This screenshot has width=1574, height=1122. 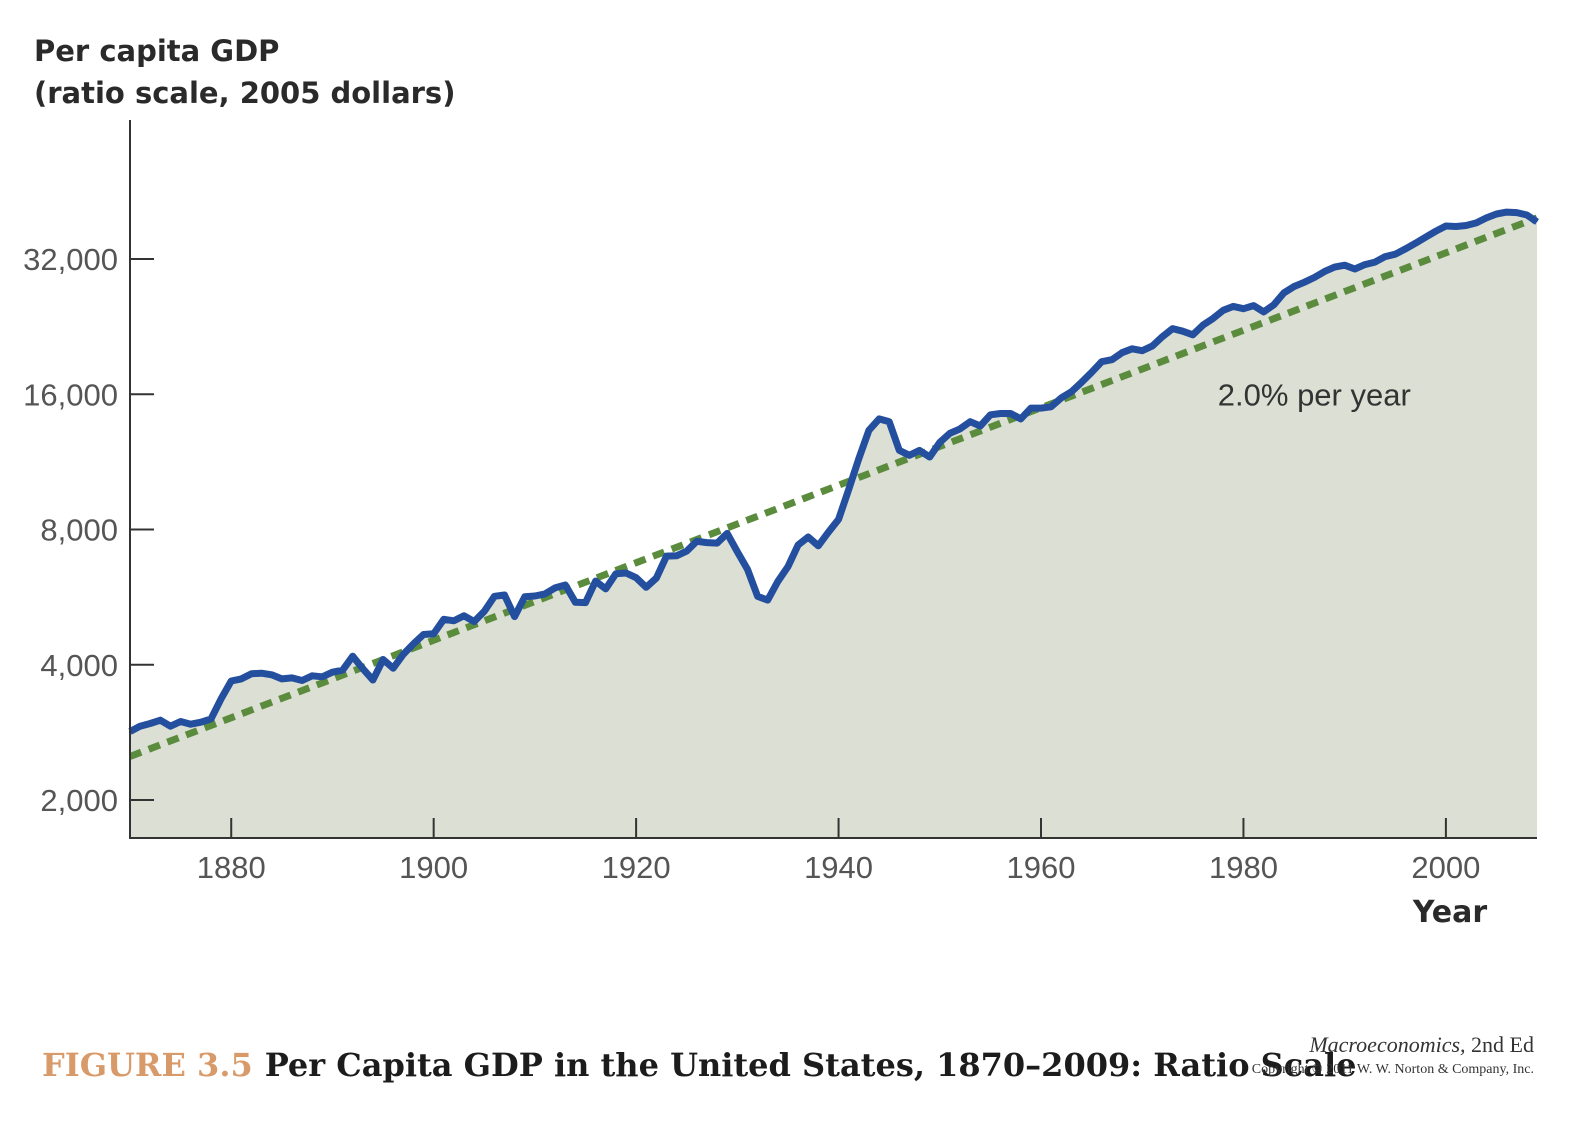 What do you see at coordinates (79, 530) in the screenshot?
I see `y-tick-label: 8,000` at bounding box center [79, 530].